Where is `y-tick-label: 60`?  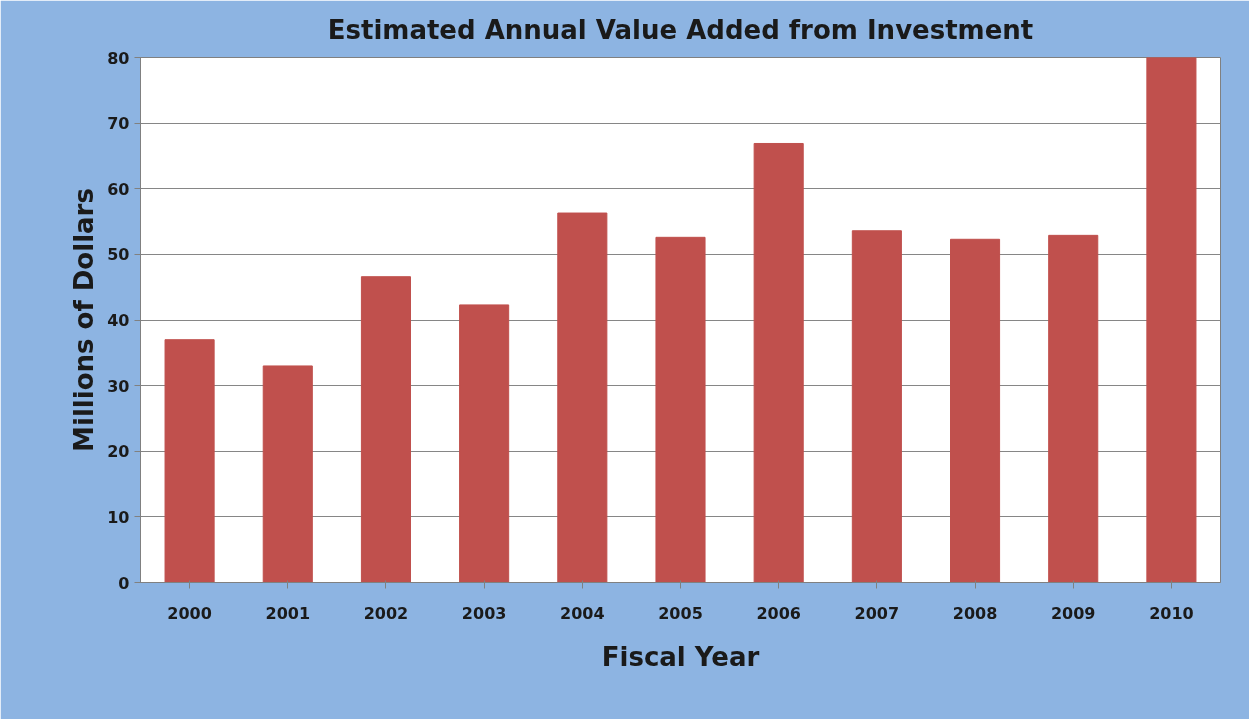 y-tick-label: 60 is located at coordinates (118, 189).